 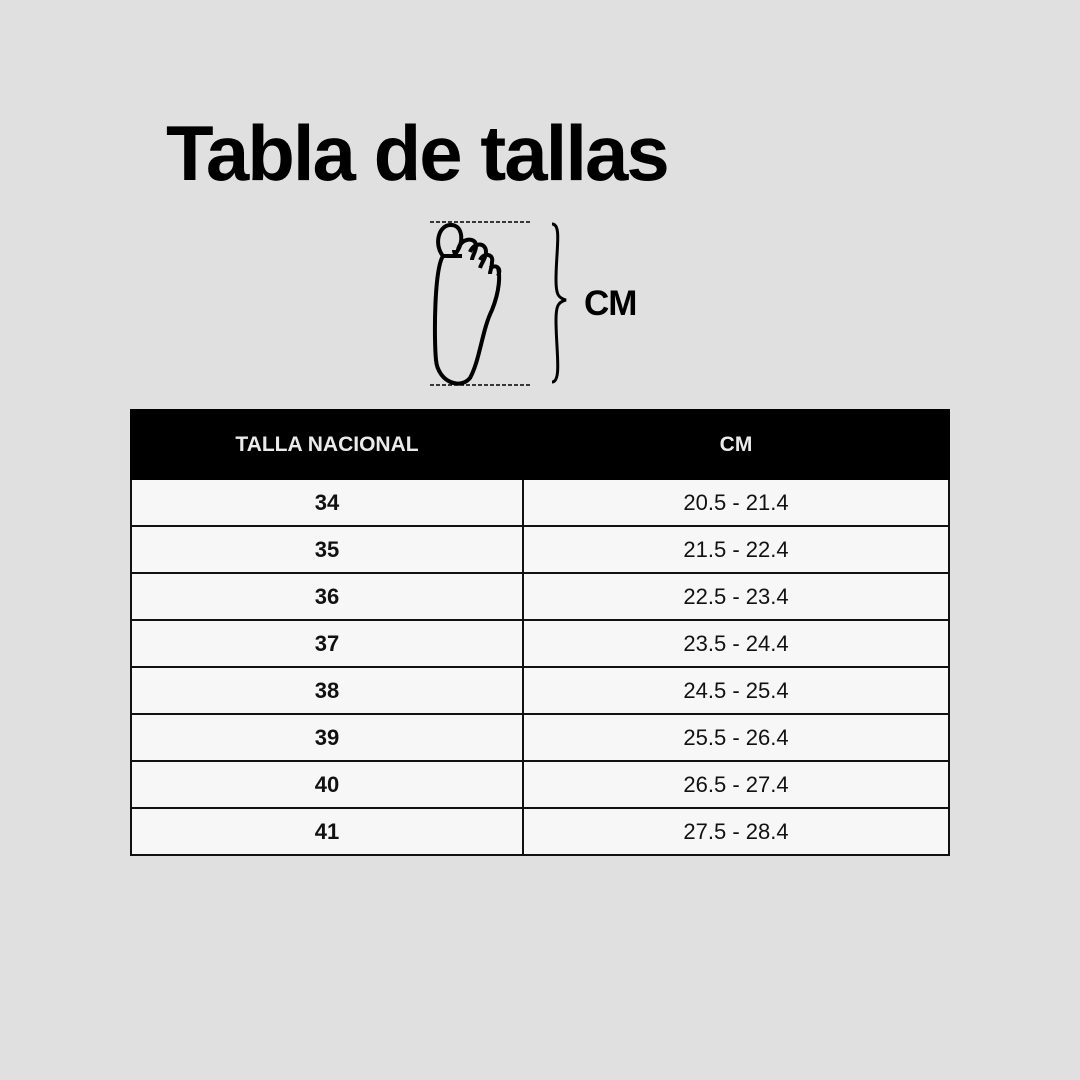 I want to click on table-row: 38 24.5 - 25.4, so click(x=540, y=690).